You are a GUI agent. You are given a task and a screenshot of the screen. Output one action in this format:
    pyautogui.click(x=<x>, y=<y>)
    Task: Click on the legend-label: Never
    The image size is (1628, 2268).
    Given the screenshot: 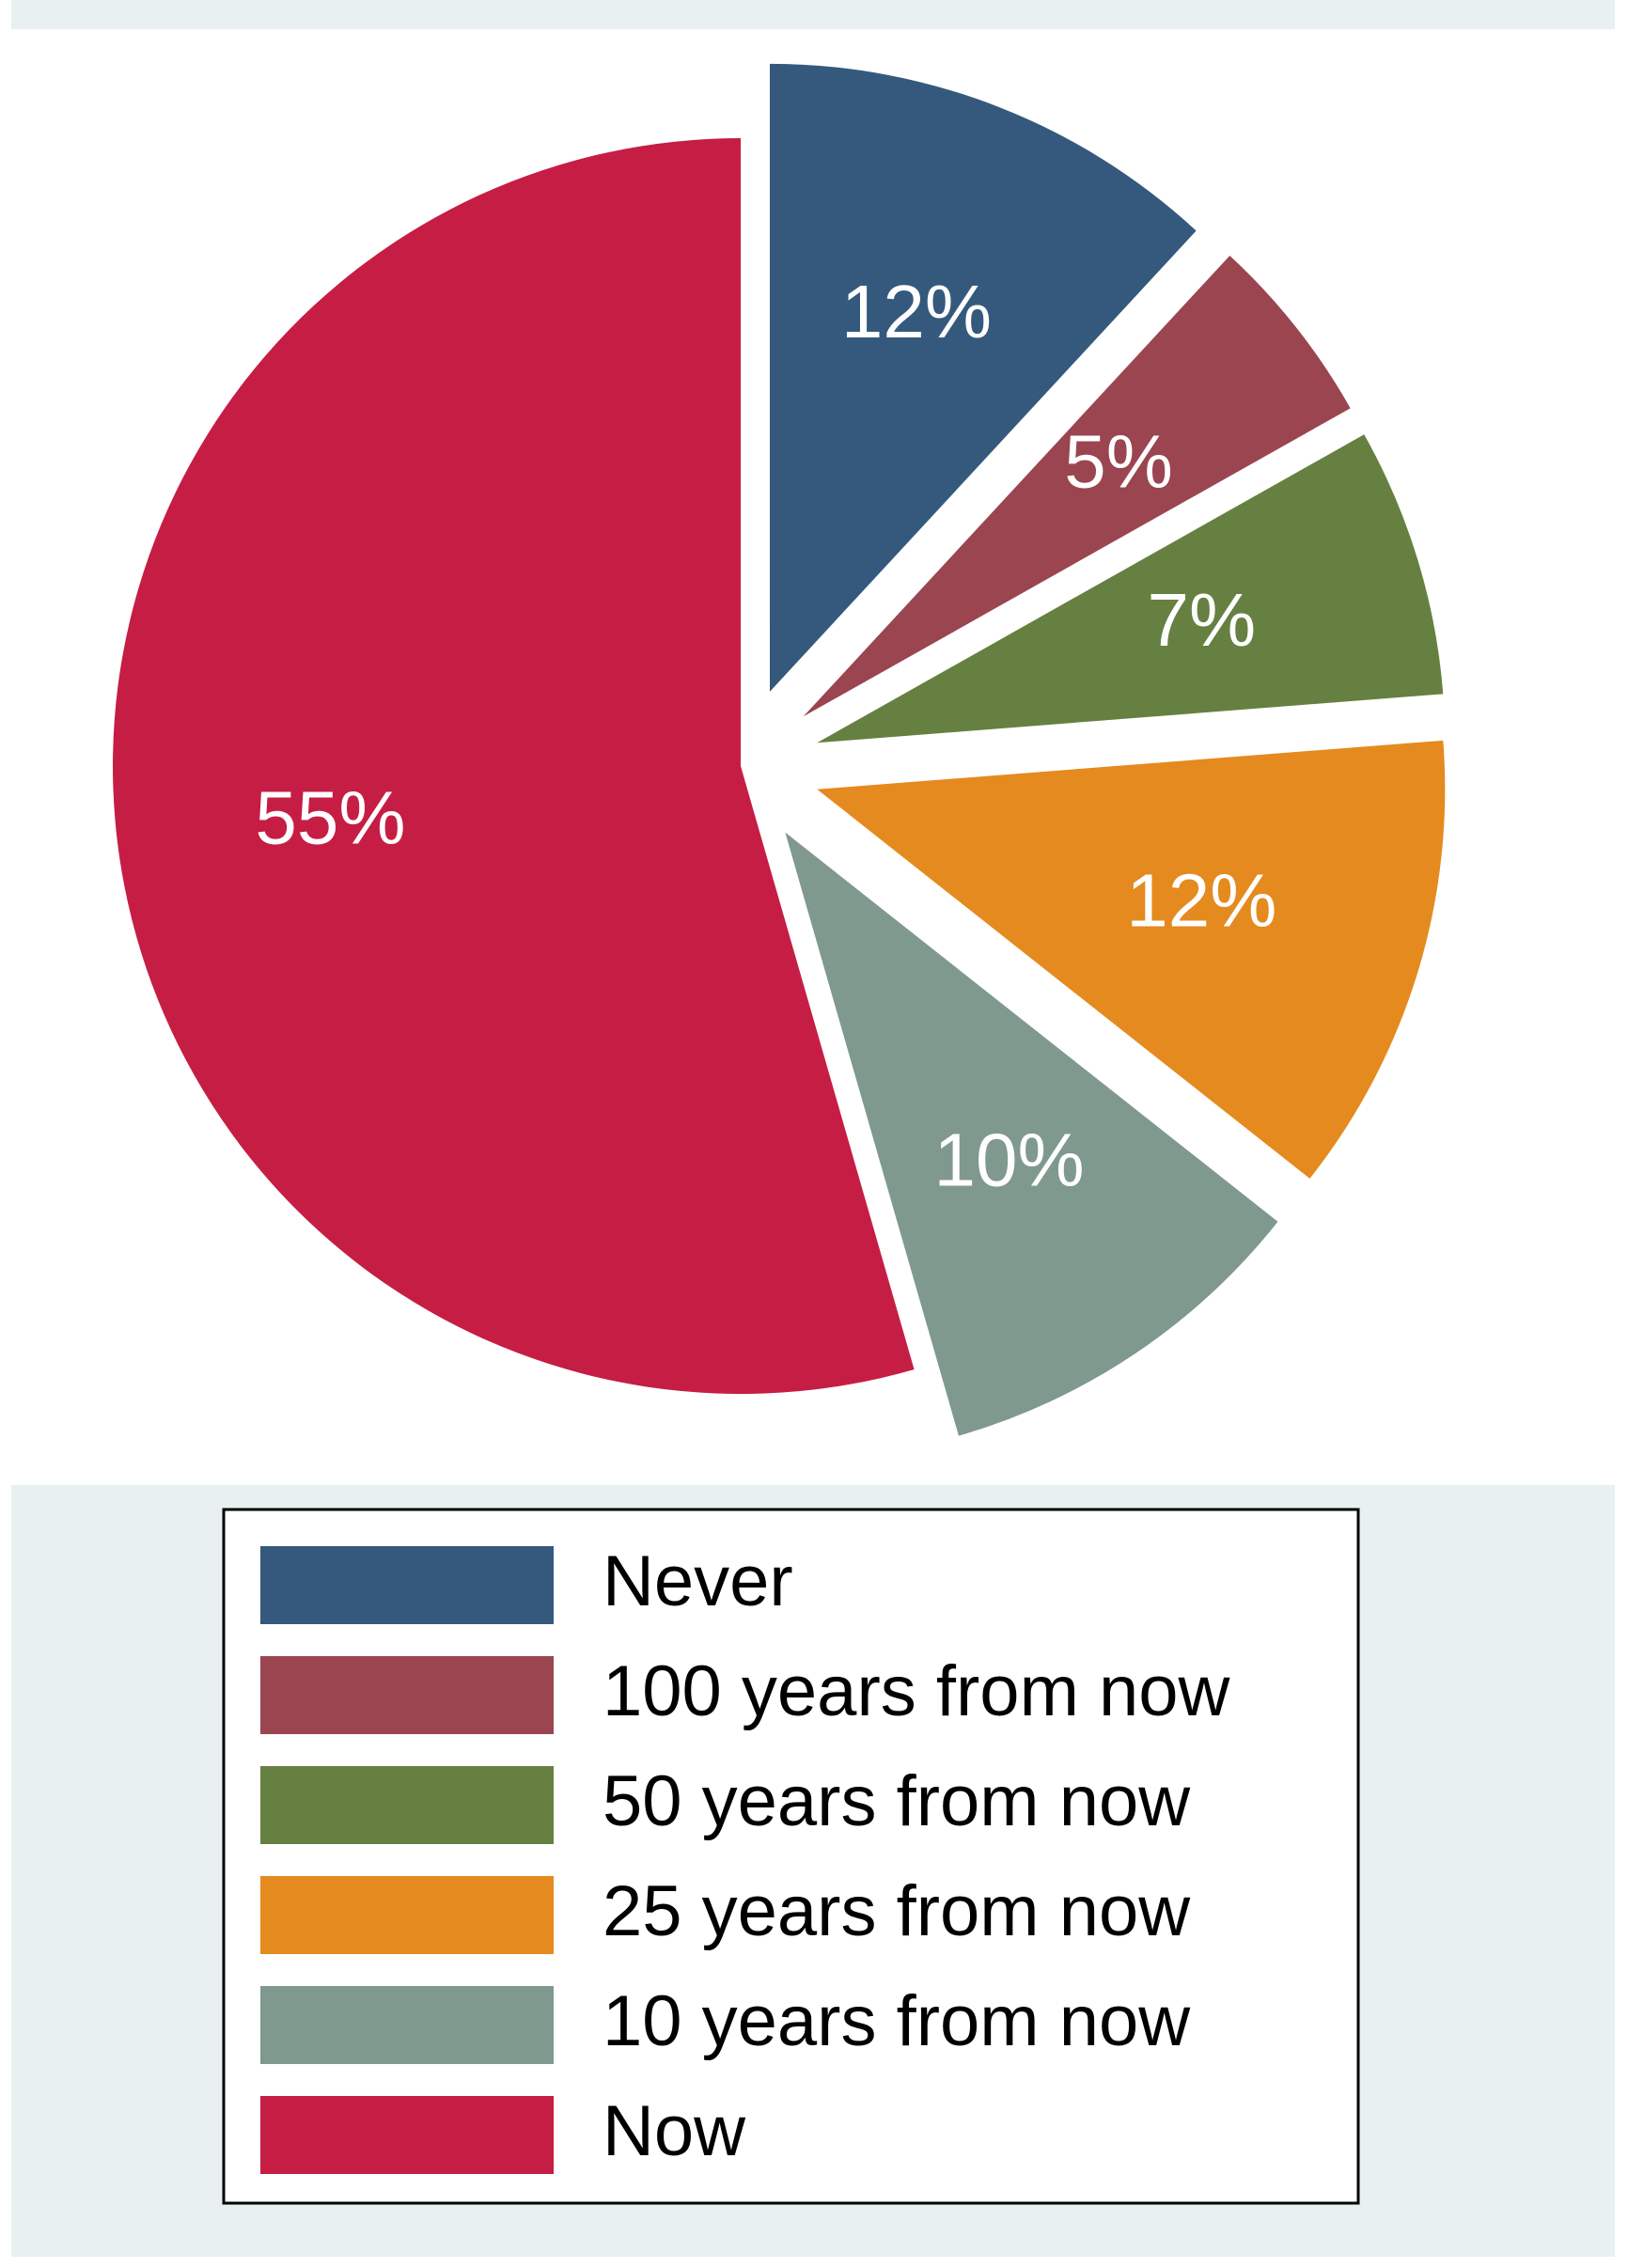 What is the action you would take?
    pyautogui.click(x=698, y=1581)
    